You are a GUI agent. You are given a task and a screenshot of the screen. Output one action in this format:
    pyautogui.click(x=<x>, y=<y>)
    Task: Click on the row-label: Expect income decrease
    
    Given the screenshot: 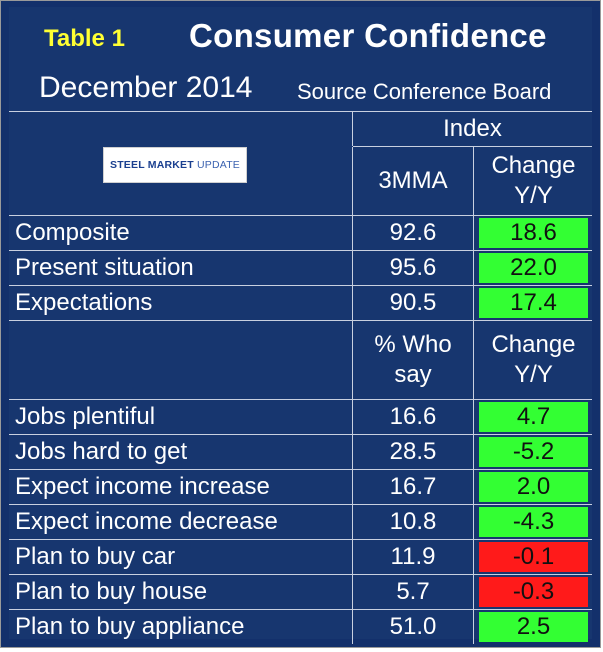 What is the action you would take?
    pyautogui.click(x=181, y=522)
    